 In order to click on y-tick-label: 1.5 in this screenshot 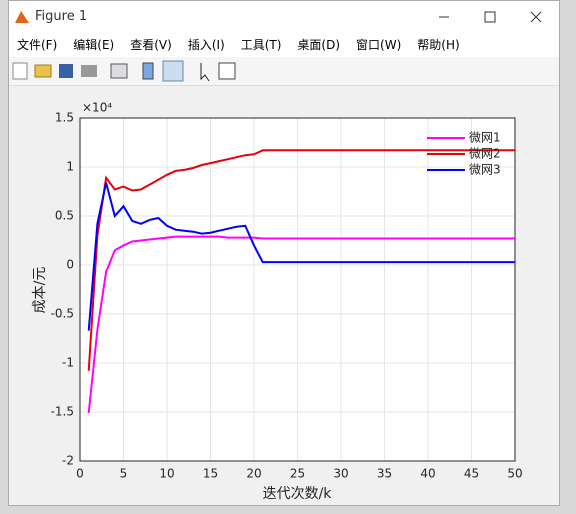, I will do `click(64, 118)`.